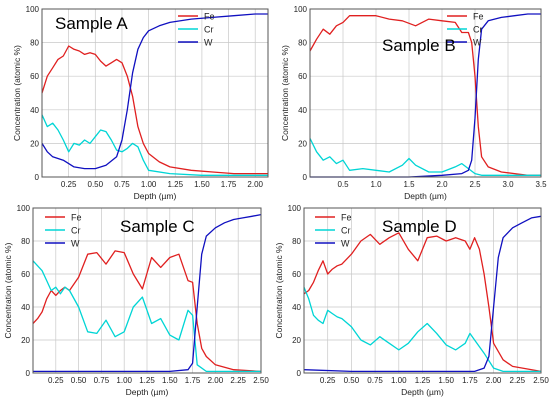 This screenshot has height=401, width=550. Describe the element at coordinates (419, 226) in the screenshot. I see `chart-title: Sample D` at that location.